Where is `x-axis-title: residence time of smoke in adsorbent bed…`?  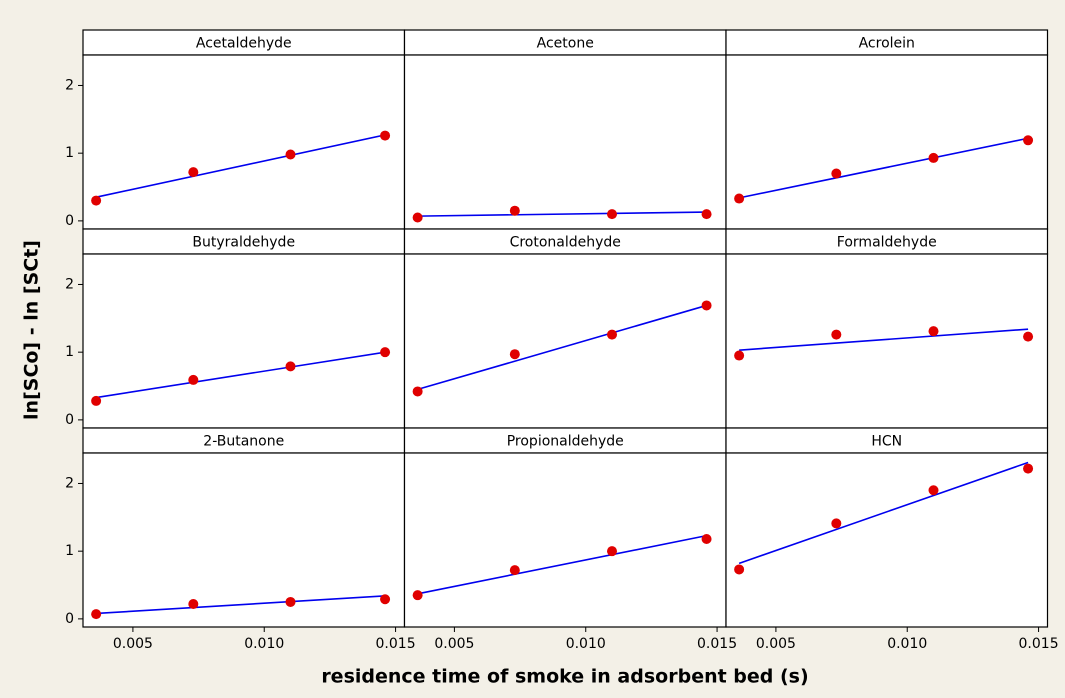 x-axis-title: residence time of smoke in adsorbent bed… is located at coordinates (564, 677).